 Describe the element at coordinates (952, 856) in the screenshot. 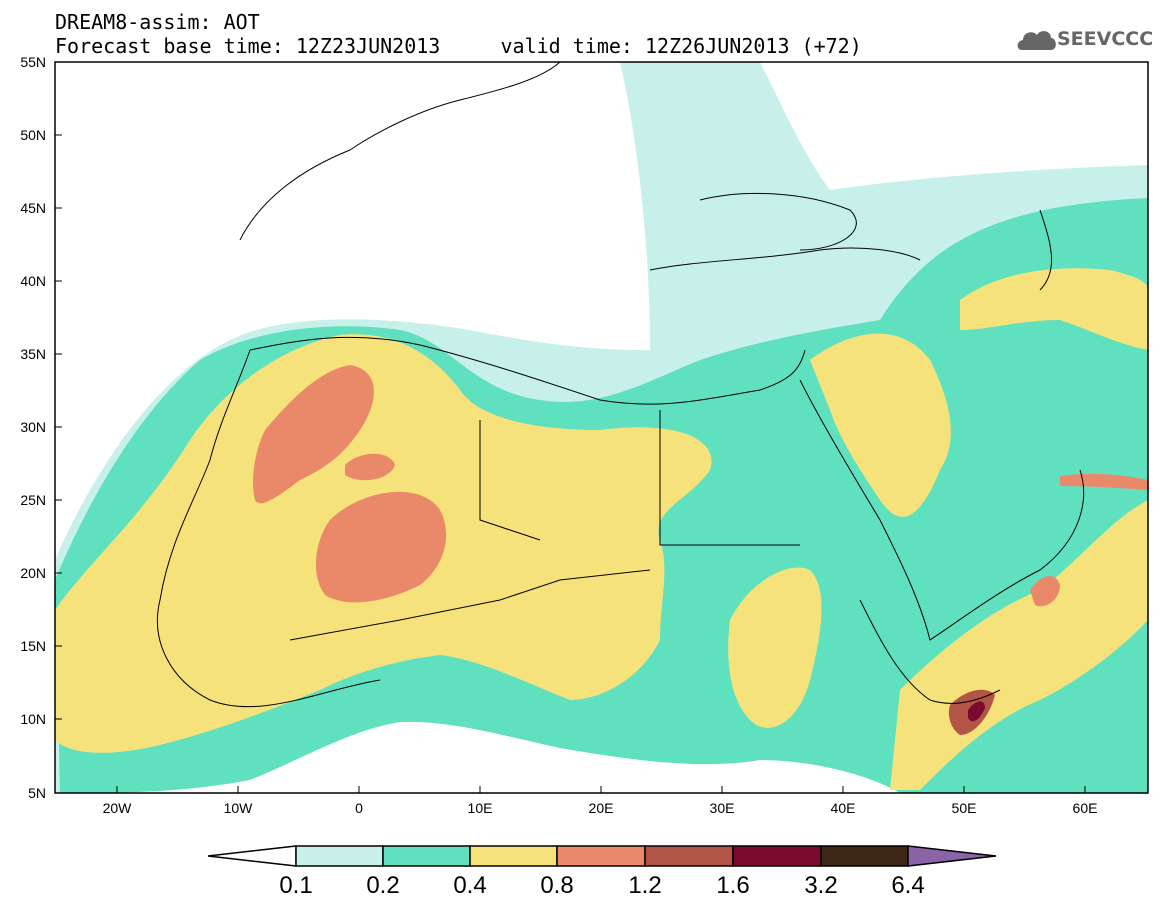

I see `colorbar-high-arrow` at that location.